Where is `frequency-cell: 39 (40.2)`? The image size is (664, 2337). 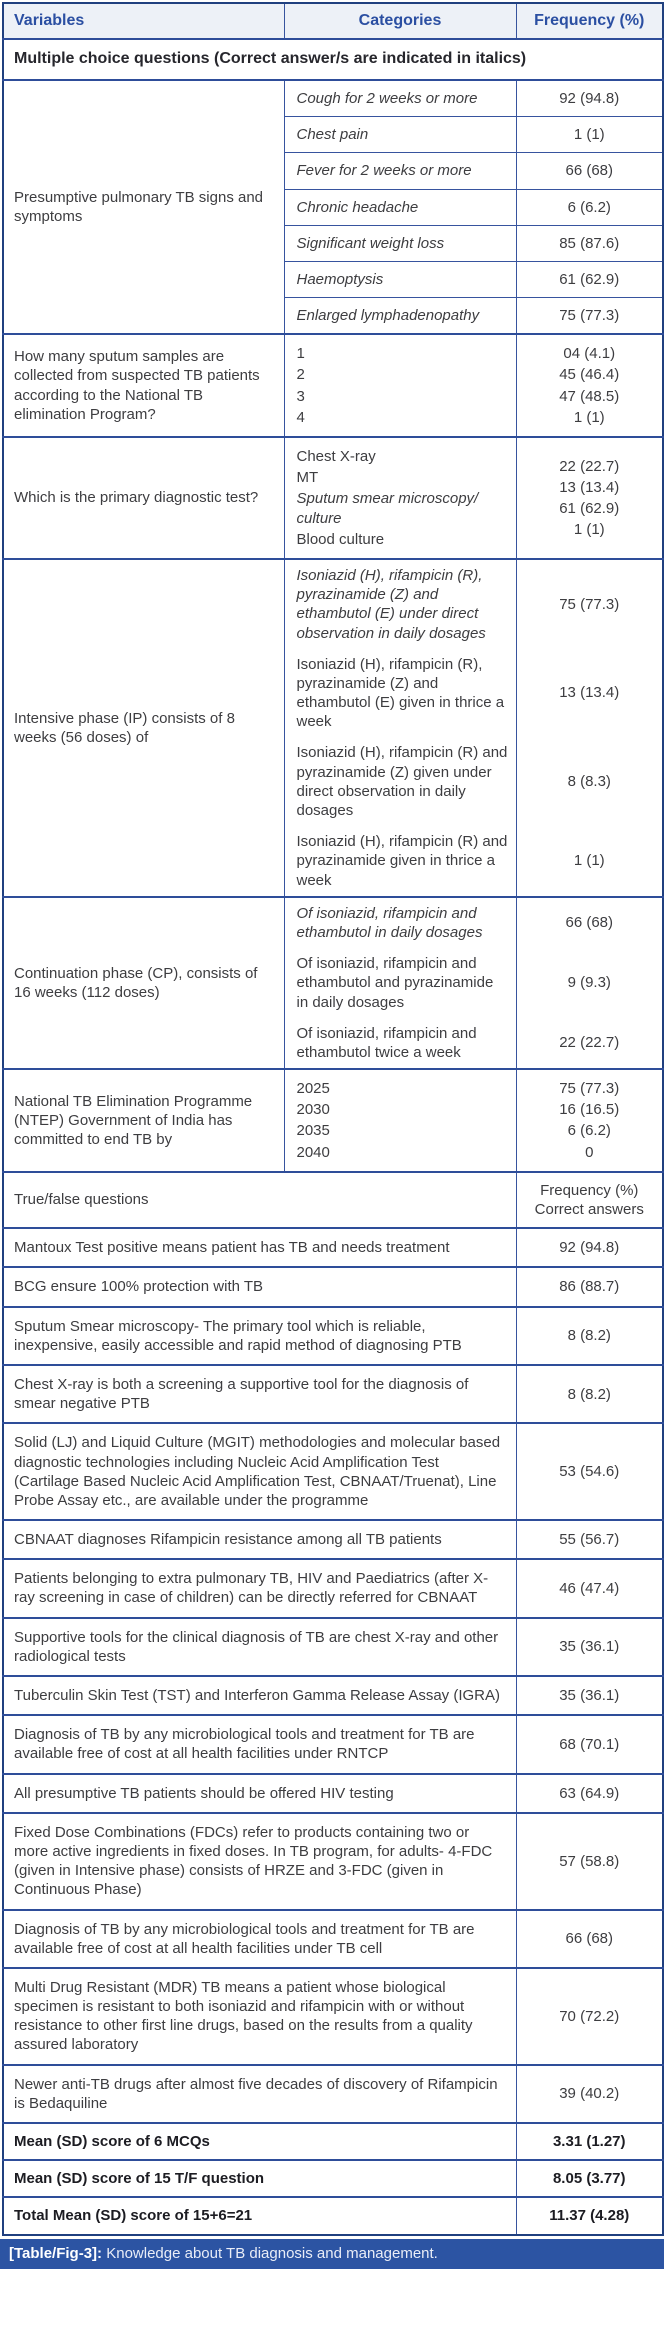 frequency-cell: 39 (40.2) is located at coordinates (589, 2093).